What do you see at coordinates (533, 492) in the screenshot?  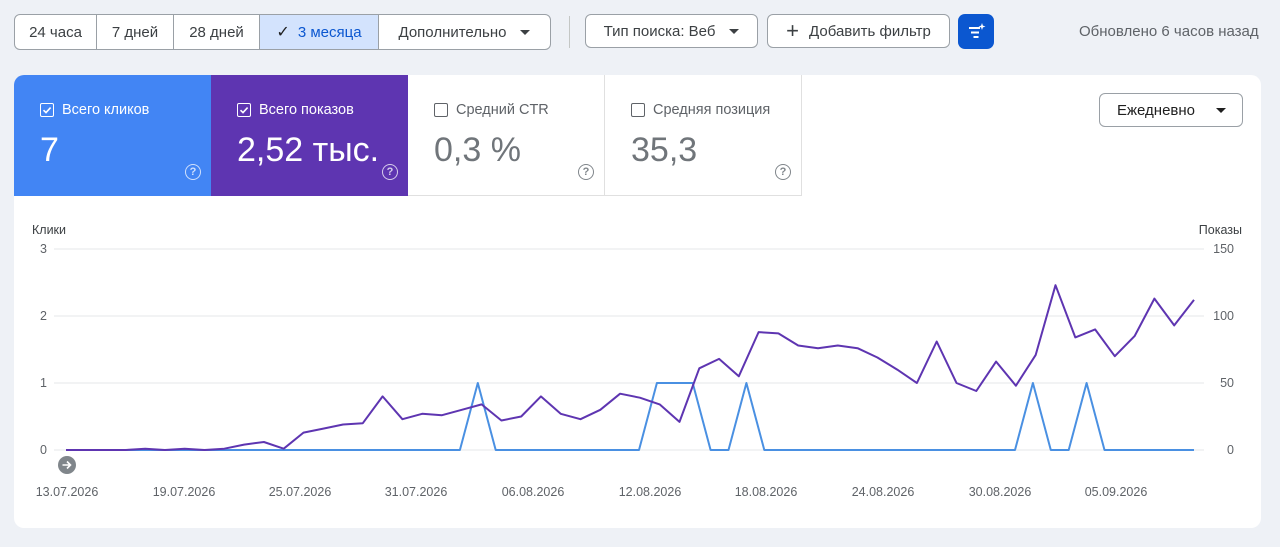 I see `x-tick-label: 06.08.2026` at bounding box center [533, 492].